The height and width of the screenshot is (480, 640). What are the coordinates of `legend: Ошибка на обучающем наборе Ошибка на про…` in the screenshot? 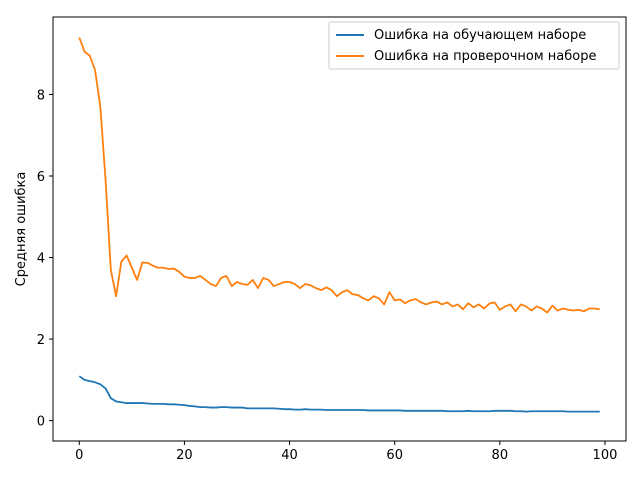 It's located at (474, 45).